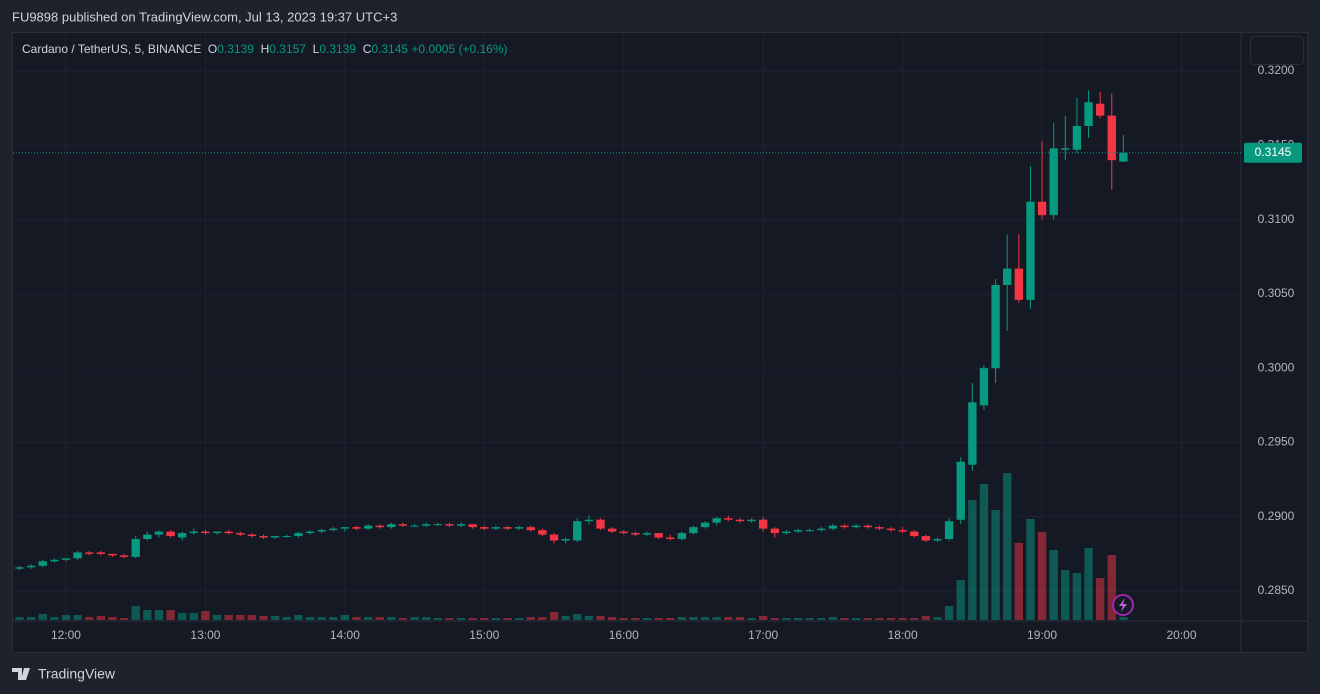  Describe the element at coordinates (624, 635) in the screenshot. I see `x-tick-label: 16:00` at that location.